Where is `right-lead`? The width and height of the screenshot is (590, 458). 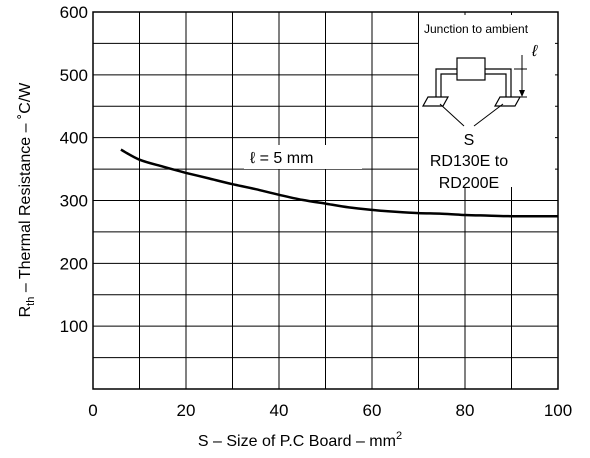
right-lead is located at coordinates (498, 82).